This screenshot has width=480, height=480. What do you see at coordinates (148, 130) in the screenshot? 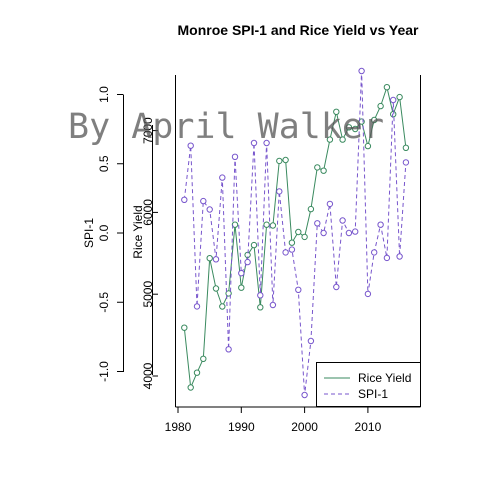
I see `yield-tick-label: 7000` at bounding box center [148, 130].